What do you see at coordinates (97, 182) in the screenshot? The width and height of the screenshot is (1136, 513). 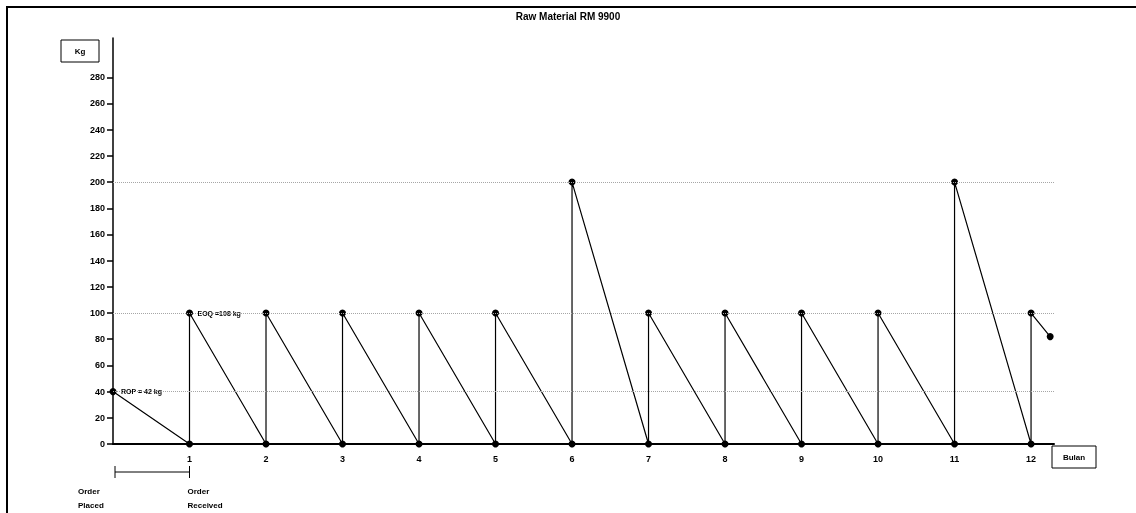 I see `y-tick-label: 200` at bounding box center [97, 182].